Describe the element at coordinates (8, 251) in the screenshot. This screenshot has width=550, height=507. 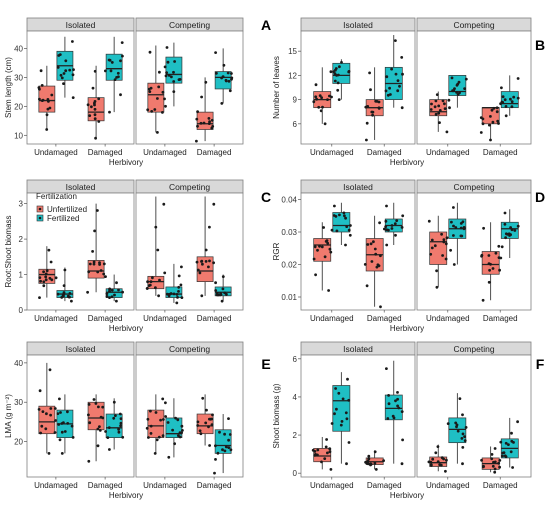
I see `y-axis-label: Root:Shoot biomass` at that location.